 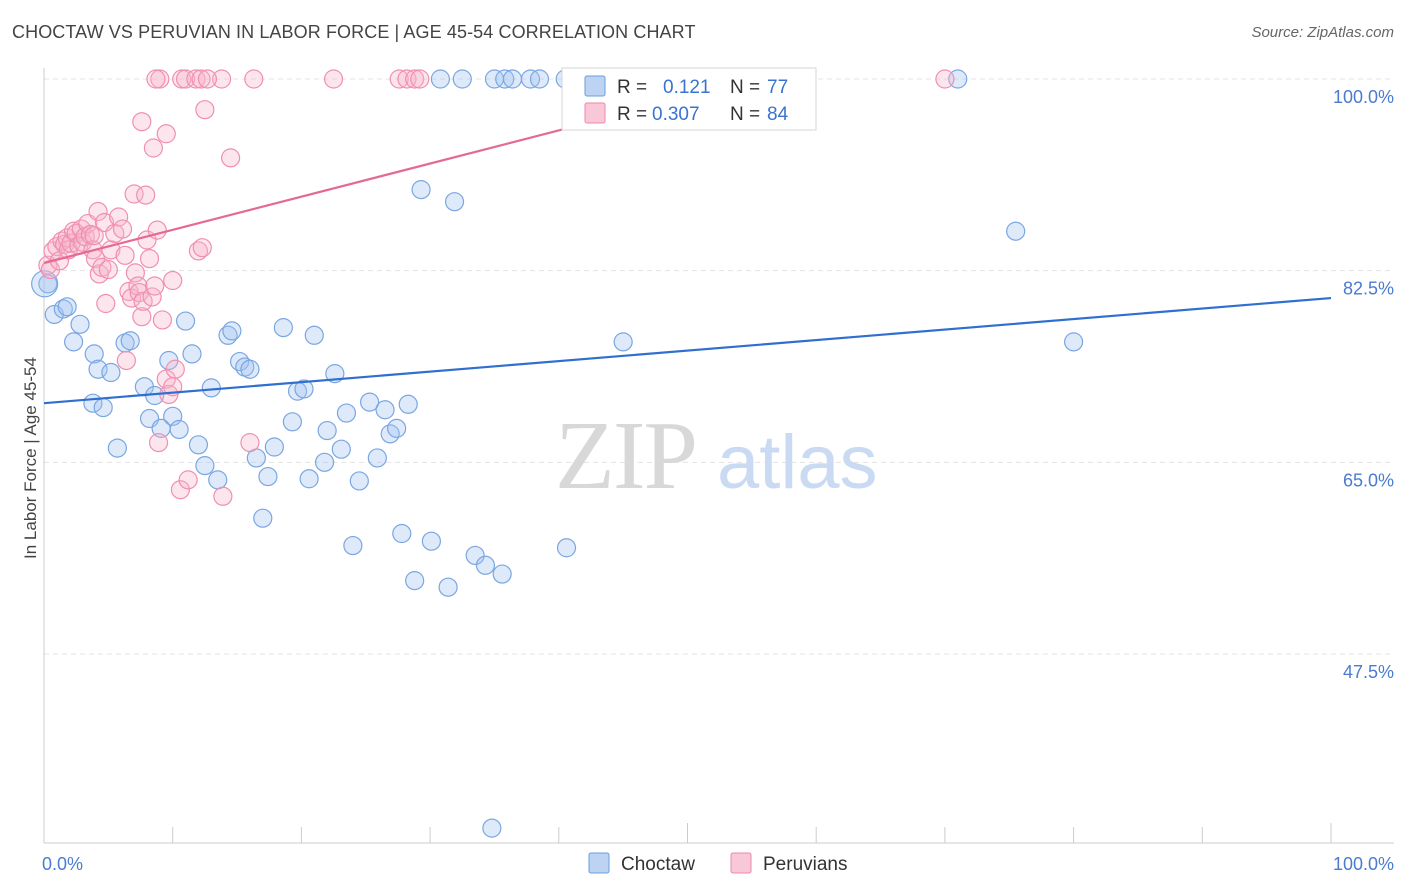 What do you see at coordinates (1368, 289) in the screenshot?
I see `y-tick-label-2: 82.5%` at bounding box center [1368, 289].